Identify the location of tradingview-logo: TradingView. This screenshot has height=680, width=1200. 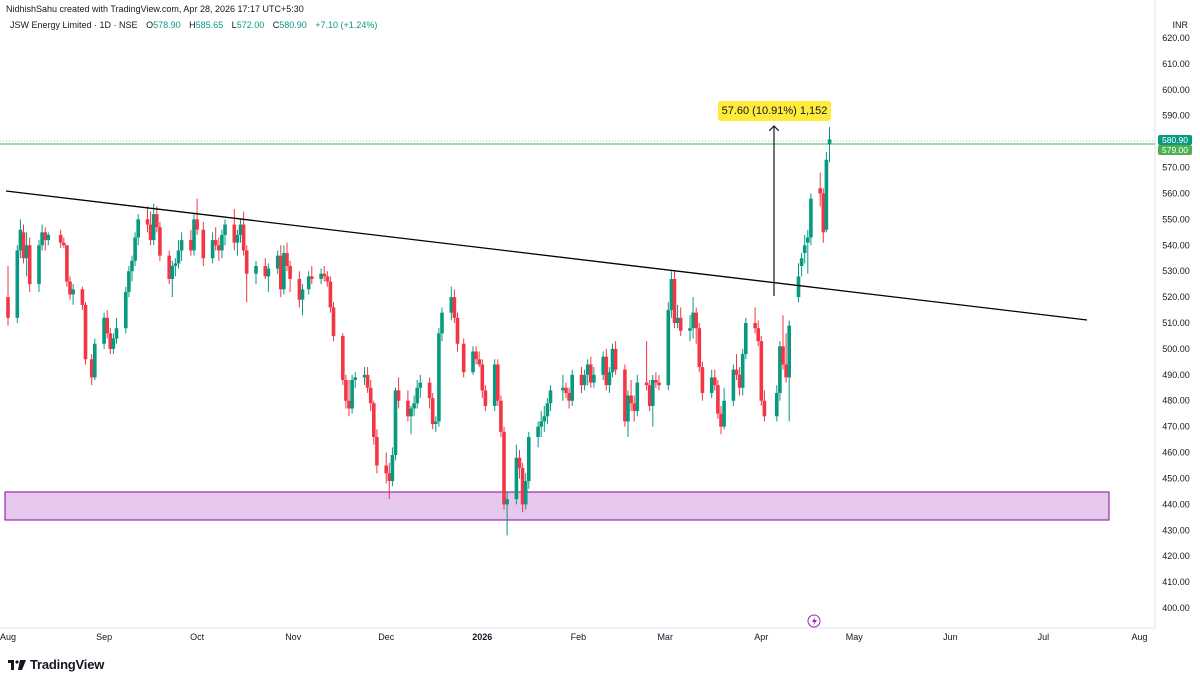
(56, 664).